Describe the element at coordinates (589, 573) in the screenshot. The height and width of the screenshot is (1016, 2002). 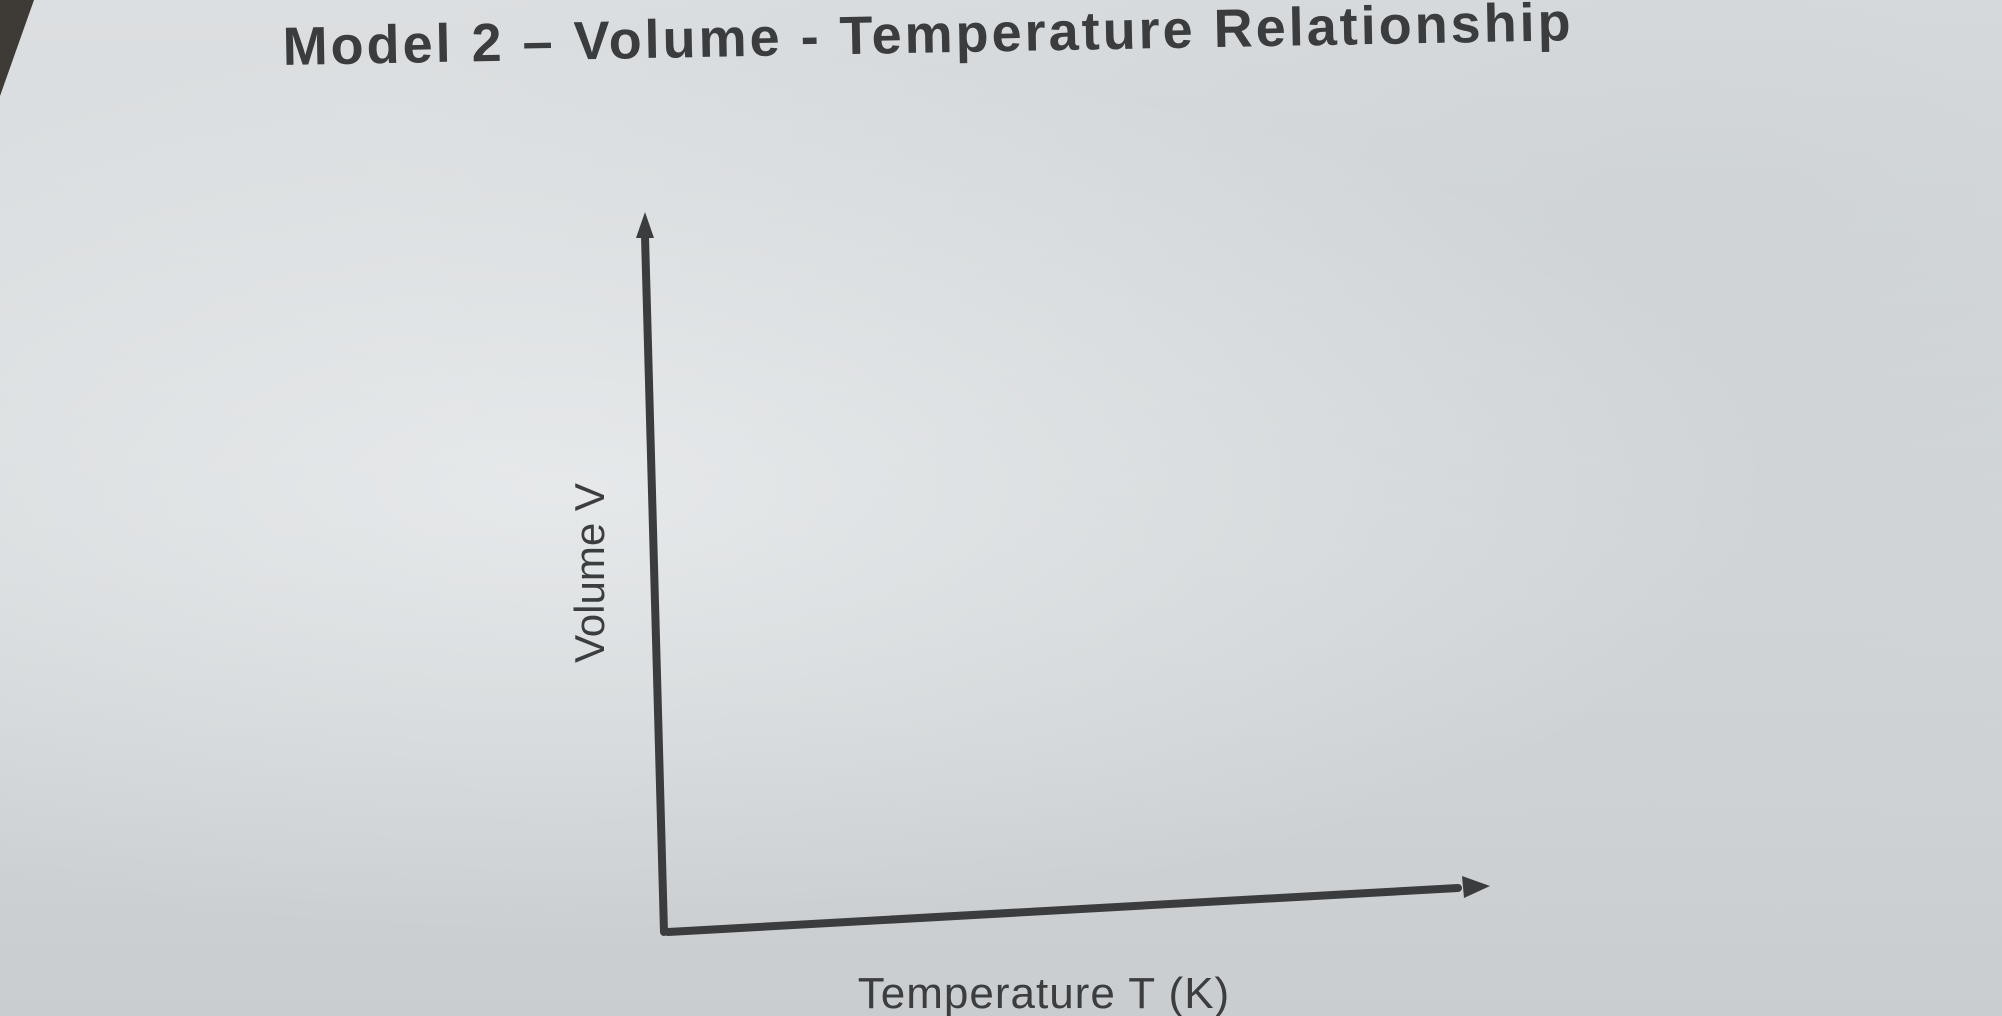
I see `y-axis-label: Volume V` at that location.